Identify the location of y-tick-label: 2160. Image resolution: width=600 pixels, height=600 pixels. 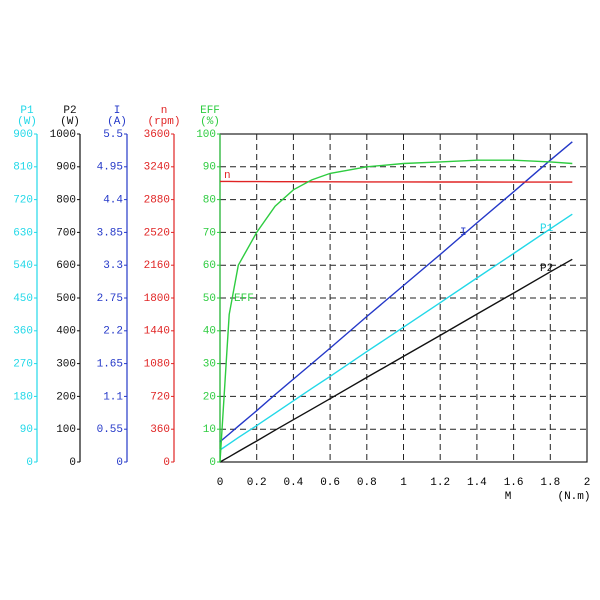
(157, 266).